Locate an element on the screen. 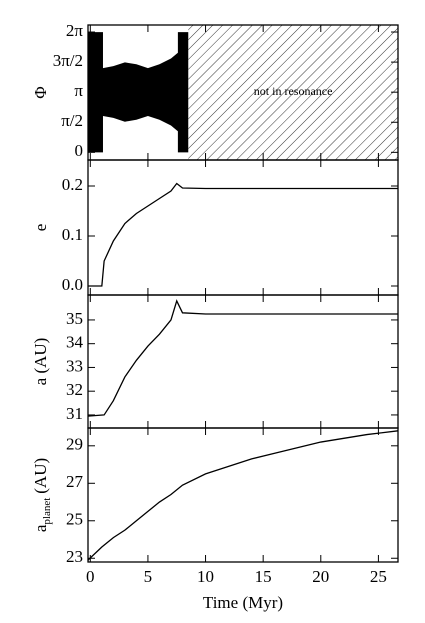 The width and height of the screenshot is (425, 623). y-tick-label: 31 is located at coordinates (74, 413).